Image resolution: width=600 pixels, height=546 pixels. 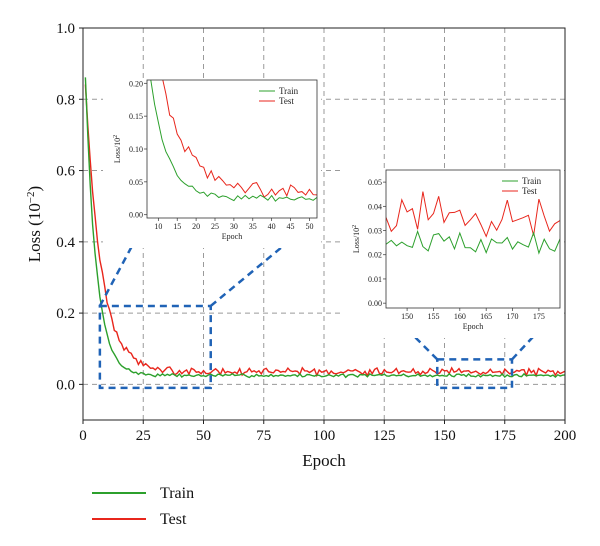 What do you see at coordinates (253, 226) in the screenshot?
I see `inset-x-tick-label: 35` at bounding box center [253, 226].